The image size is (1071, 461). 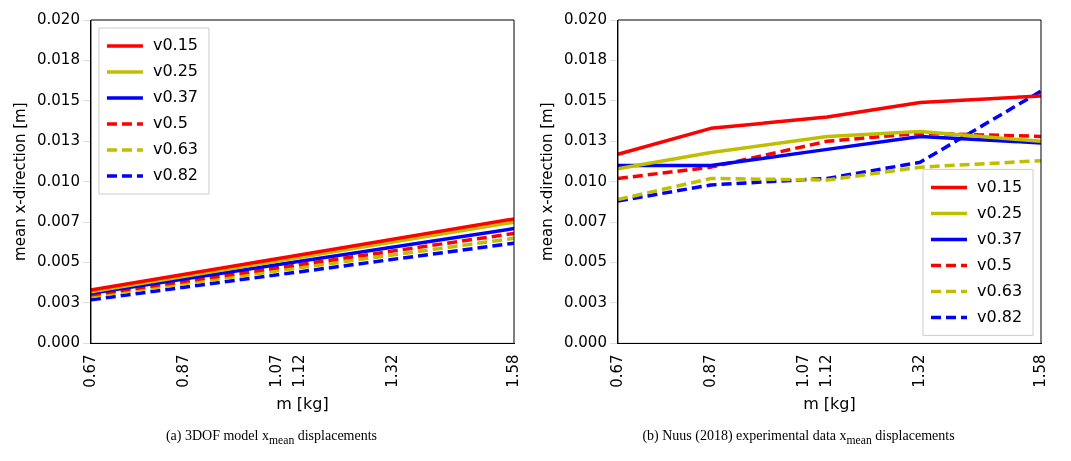 I want to click on text: (a) 3DOF model x$_{mean}$ displacements, so click(x=271, y=437).